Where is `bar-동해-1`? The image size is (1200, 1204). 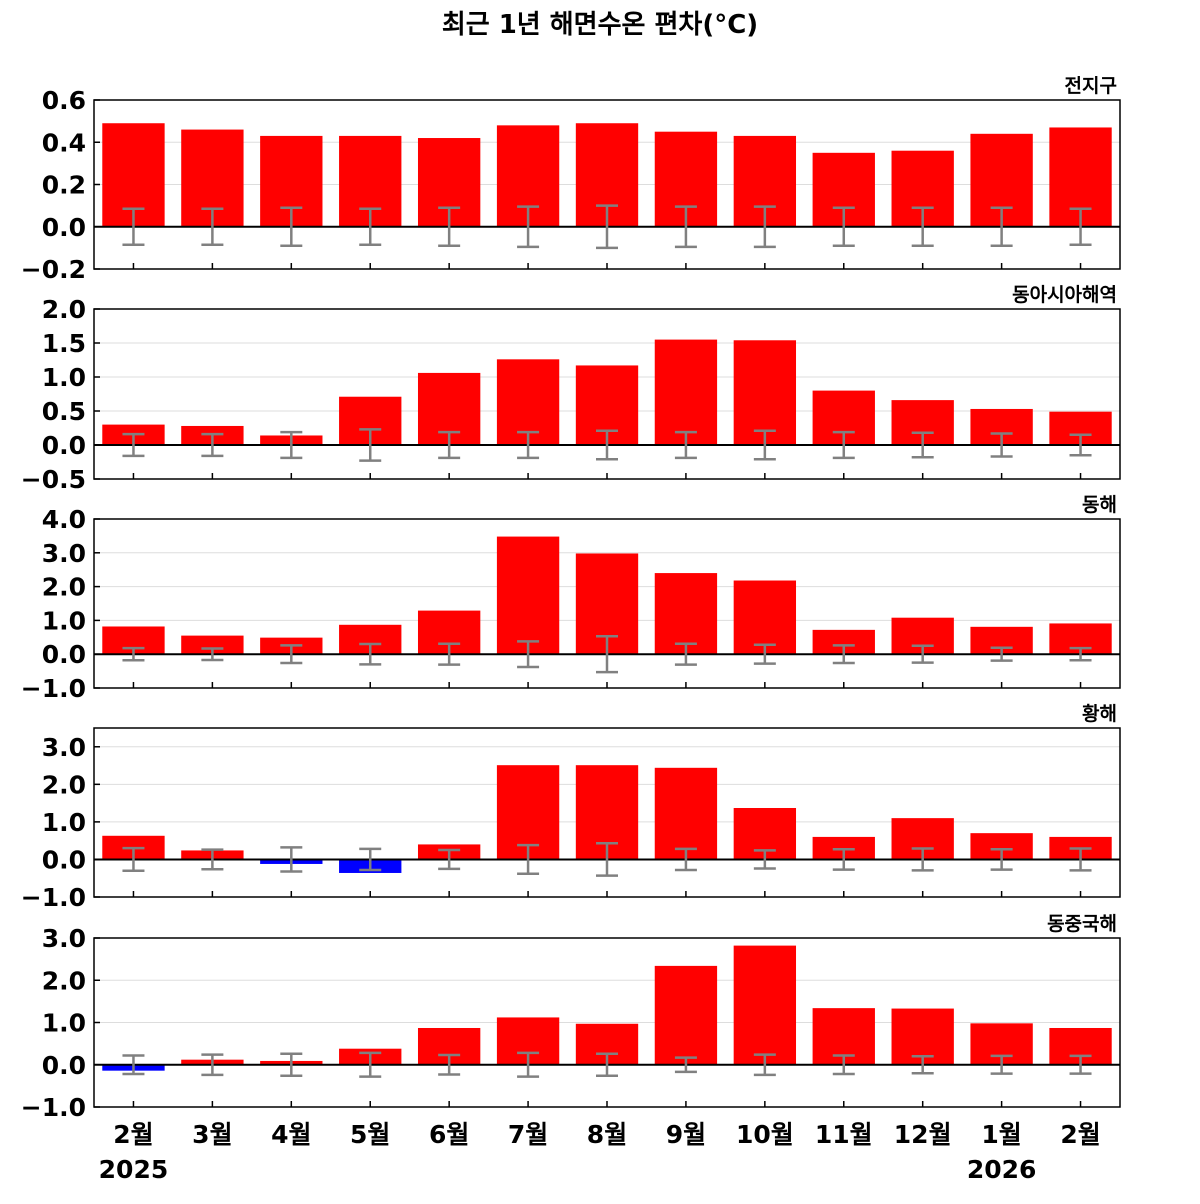
bar-동해-1 is located at coordinates (212, 645).